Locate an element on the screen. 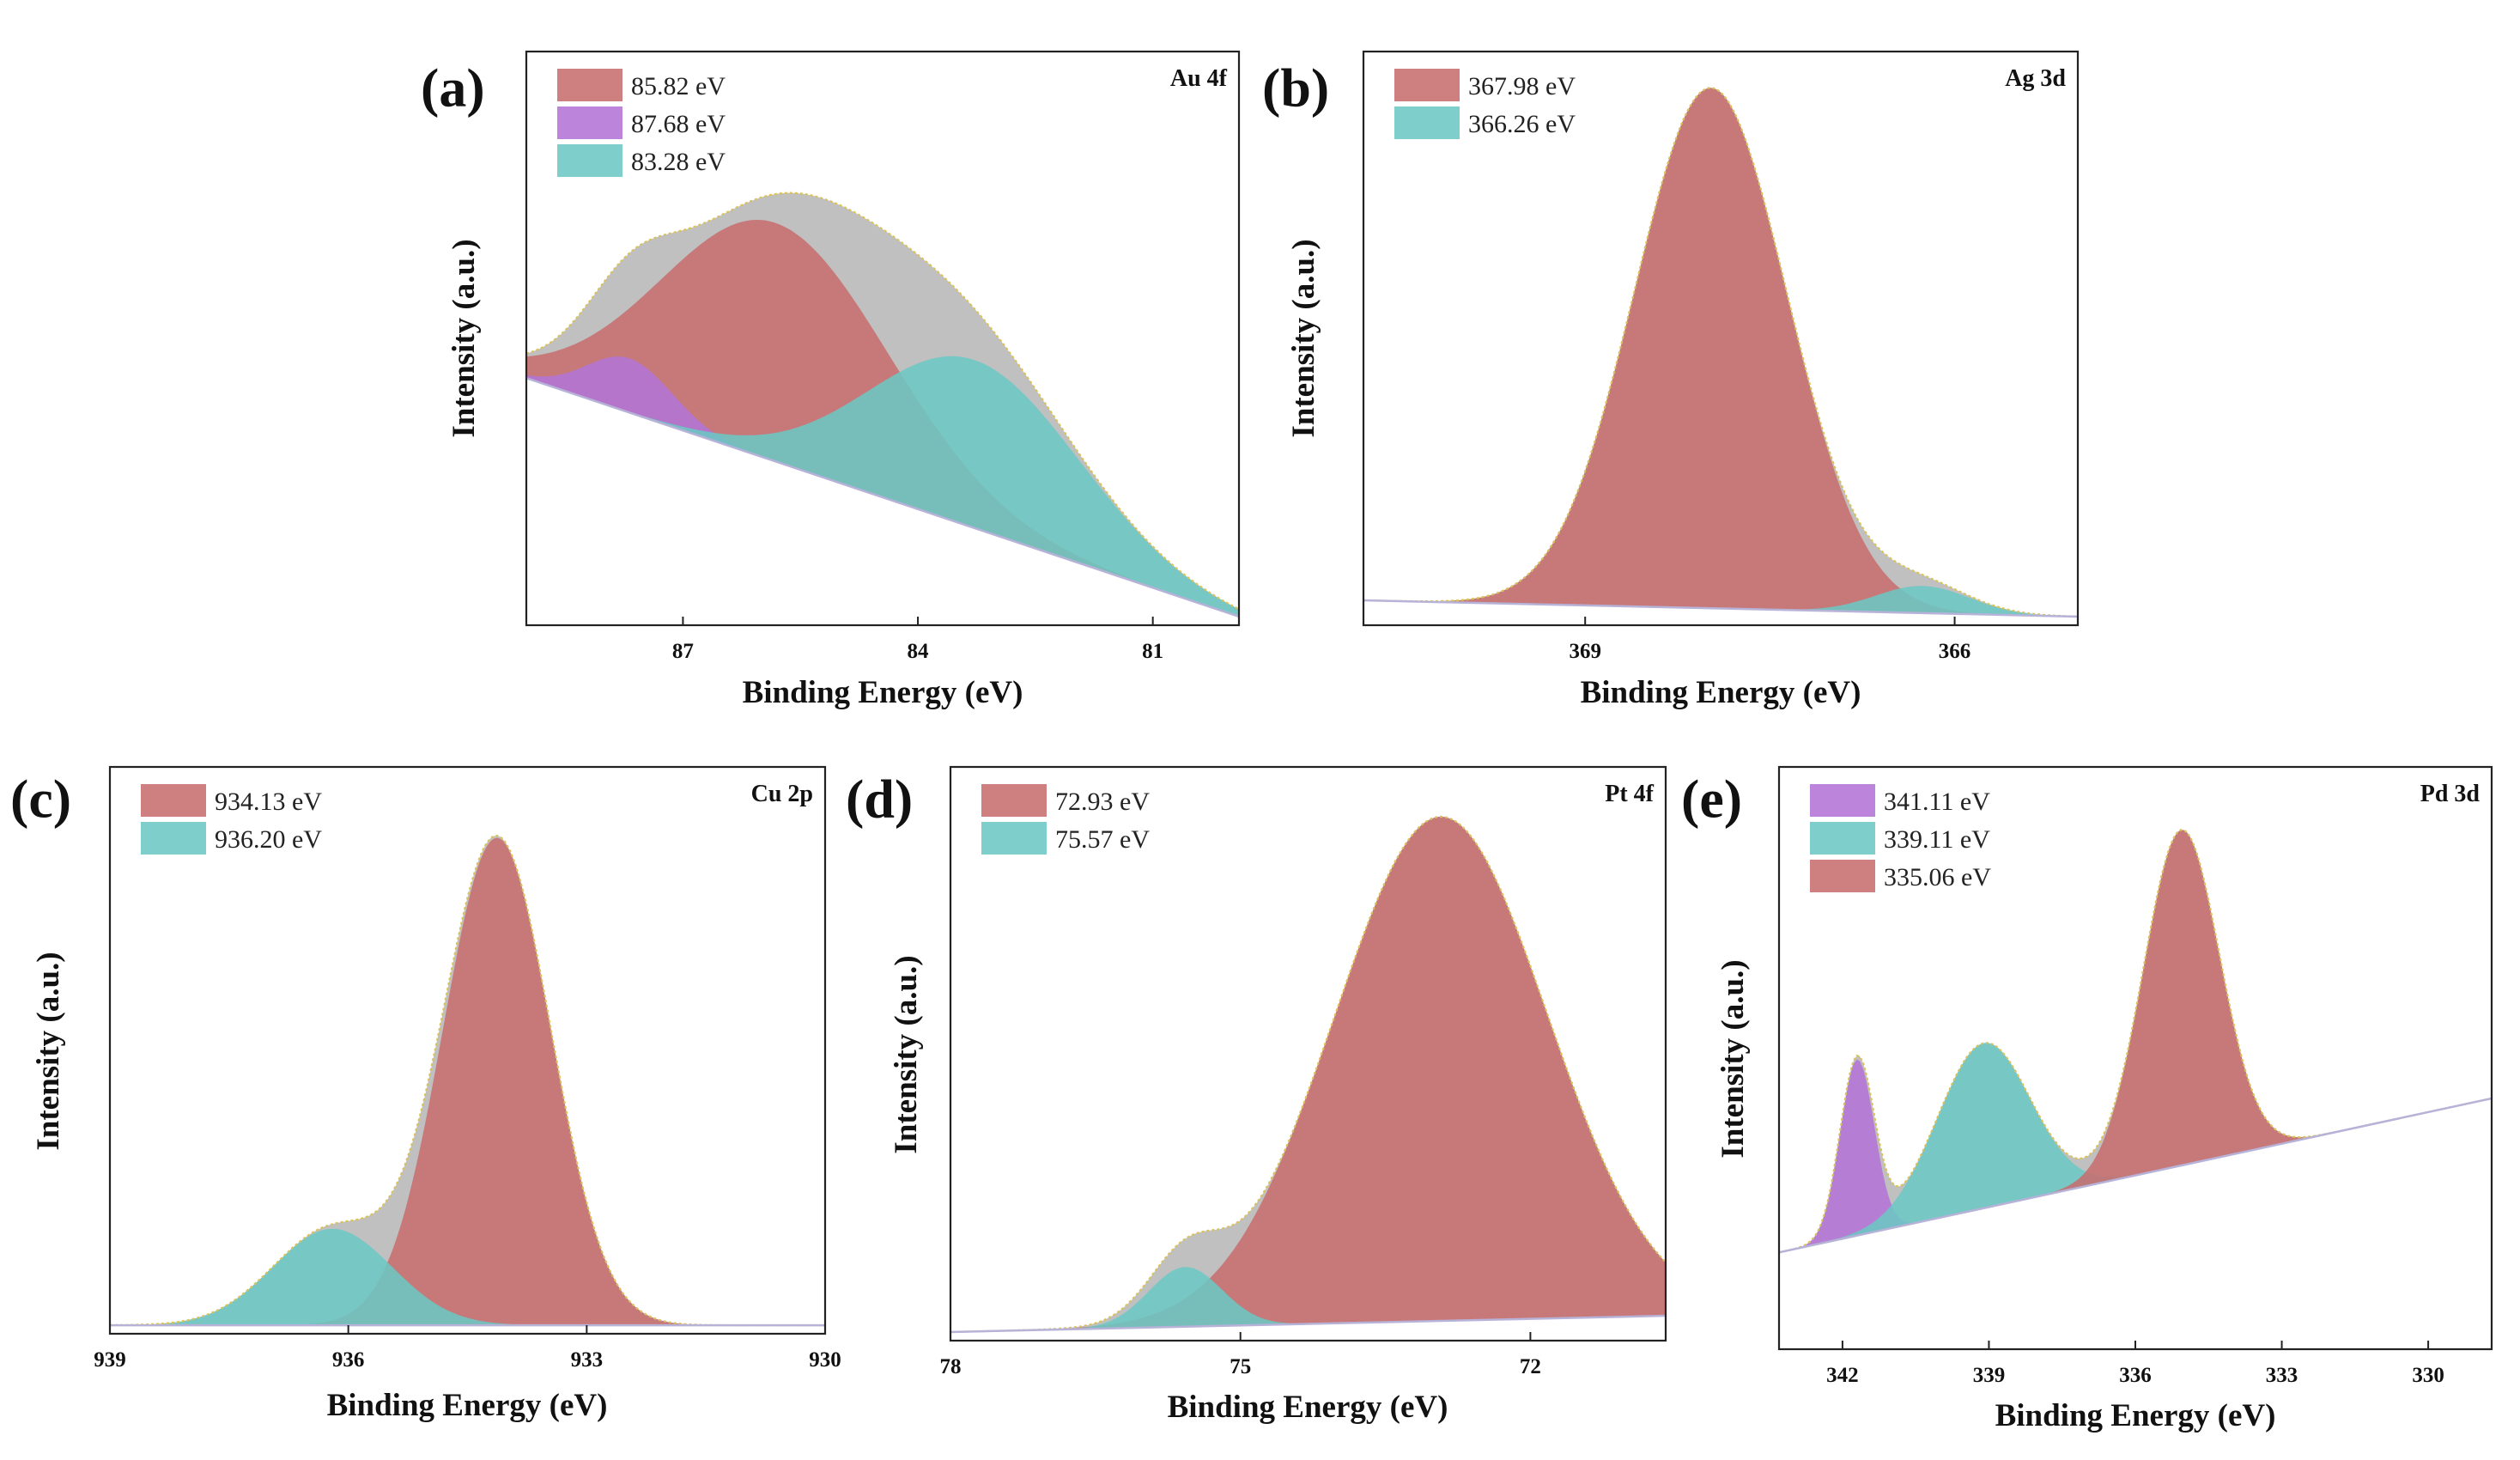 The height and width of the screenshot is (1460, 2520). x-tick-label: 339 is located at coordinates (1990, 1375).